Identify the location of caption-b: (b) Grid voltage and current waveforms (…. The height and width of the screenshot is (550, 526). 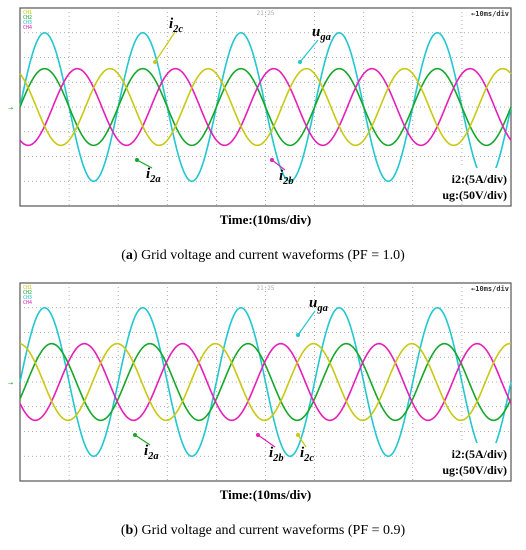
(263, 530).